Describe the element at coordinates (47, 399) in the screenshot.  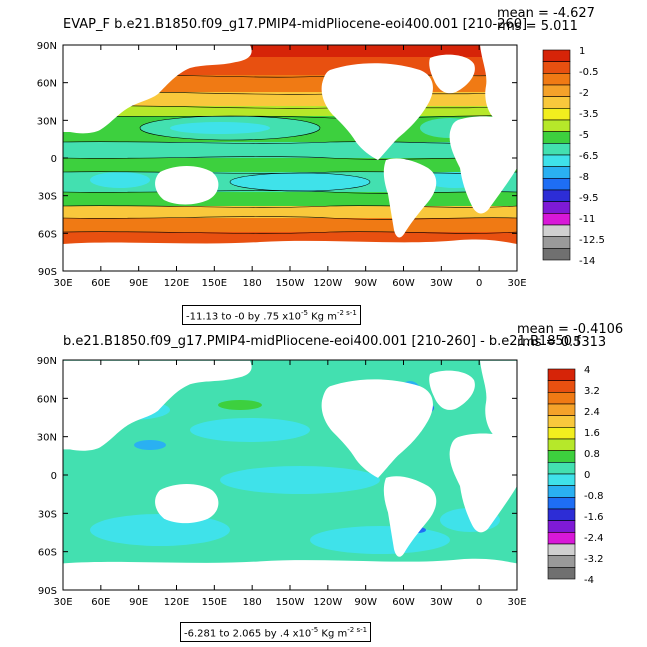
I see `bottom-ytick-label: 60N` at that location.